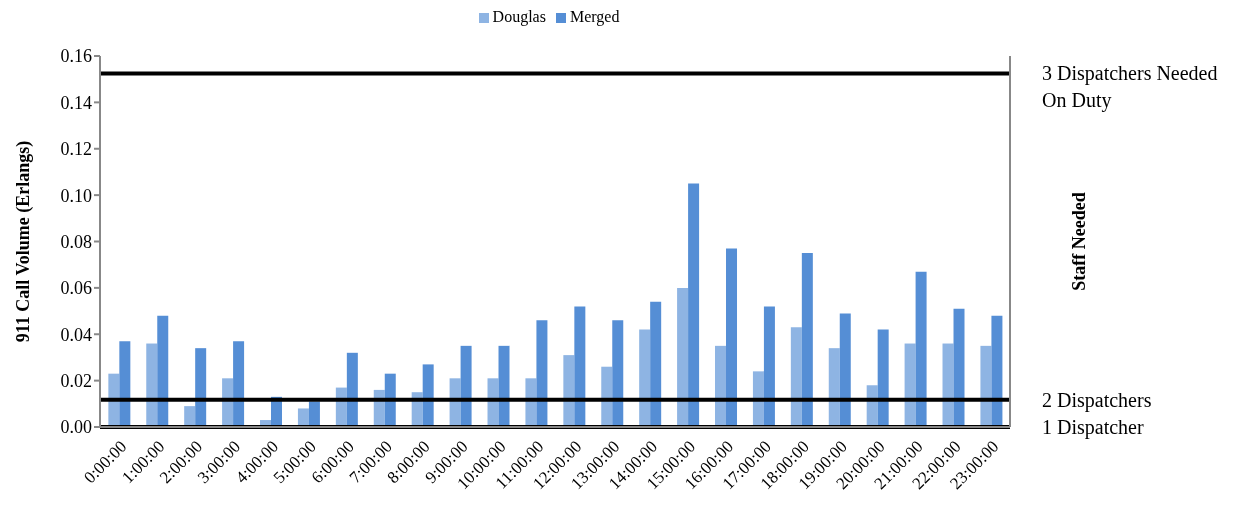  I want to click on y-axis-title: 911 Call Volume (Erlangs), so click(24, 241).